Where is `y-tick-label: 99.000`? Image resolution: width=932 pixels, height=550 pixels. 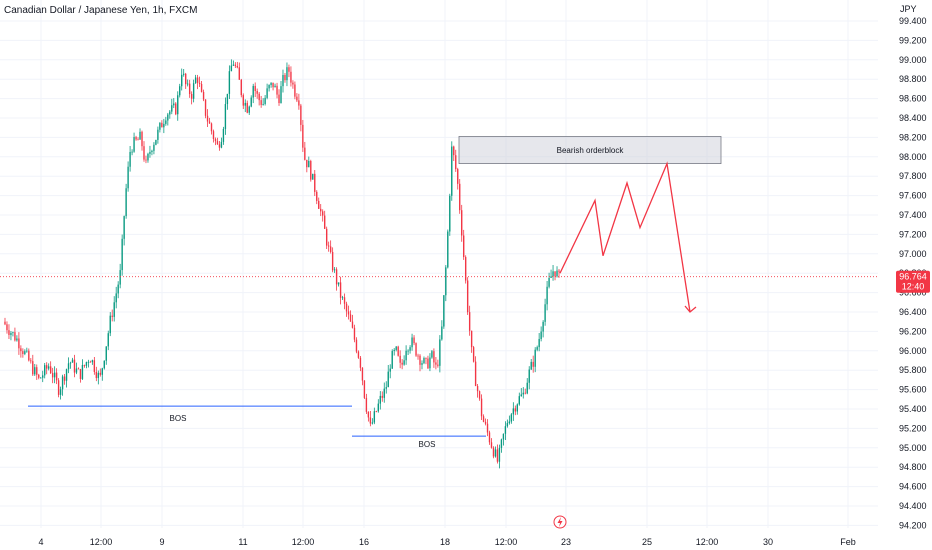
y-tick-label: 99.000 is located at coordinates (913, 60).